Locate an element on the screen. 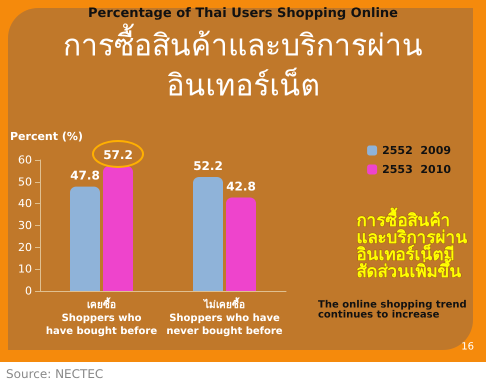 The width and height of the screenshot is (486, 386). legend-label: 2553 2010 is located at coordinates (417, 169).